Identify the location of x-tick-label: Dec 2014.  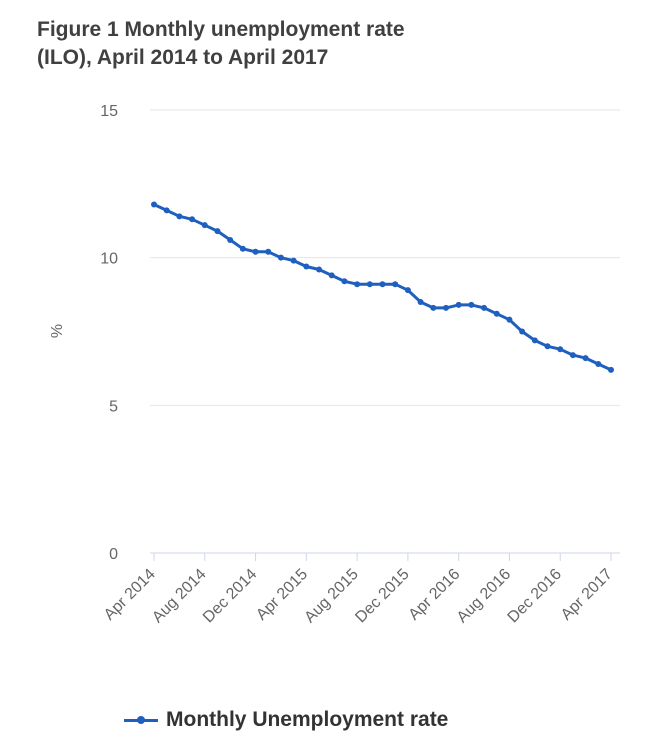
(230, 596).